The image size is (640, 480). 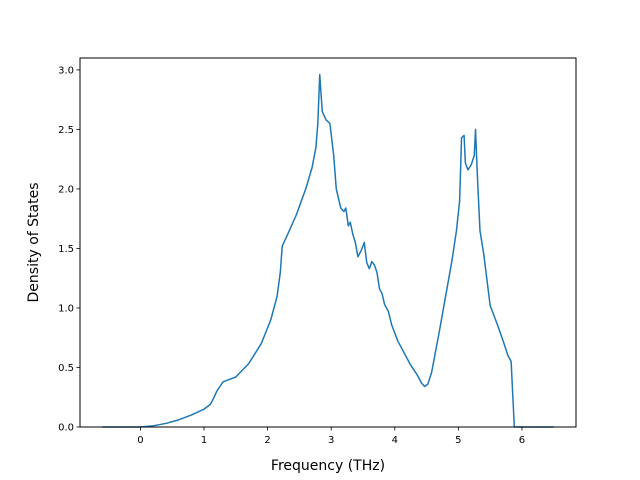 What do you see at coordinates (395, 440) in the screenshot?
I see `x-tick-label: 4` at bounding box center [395, 440].